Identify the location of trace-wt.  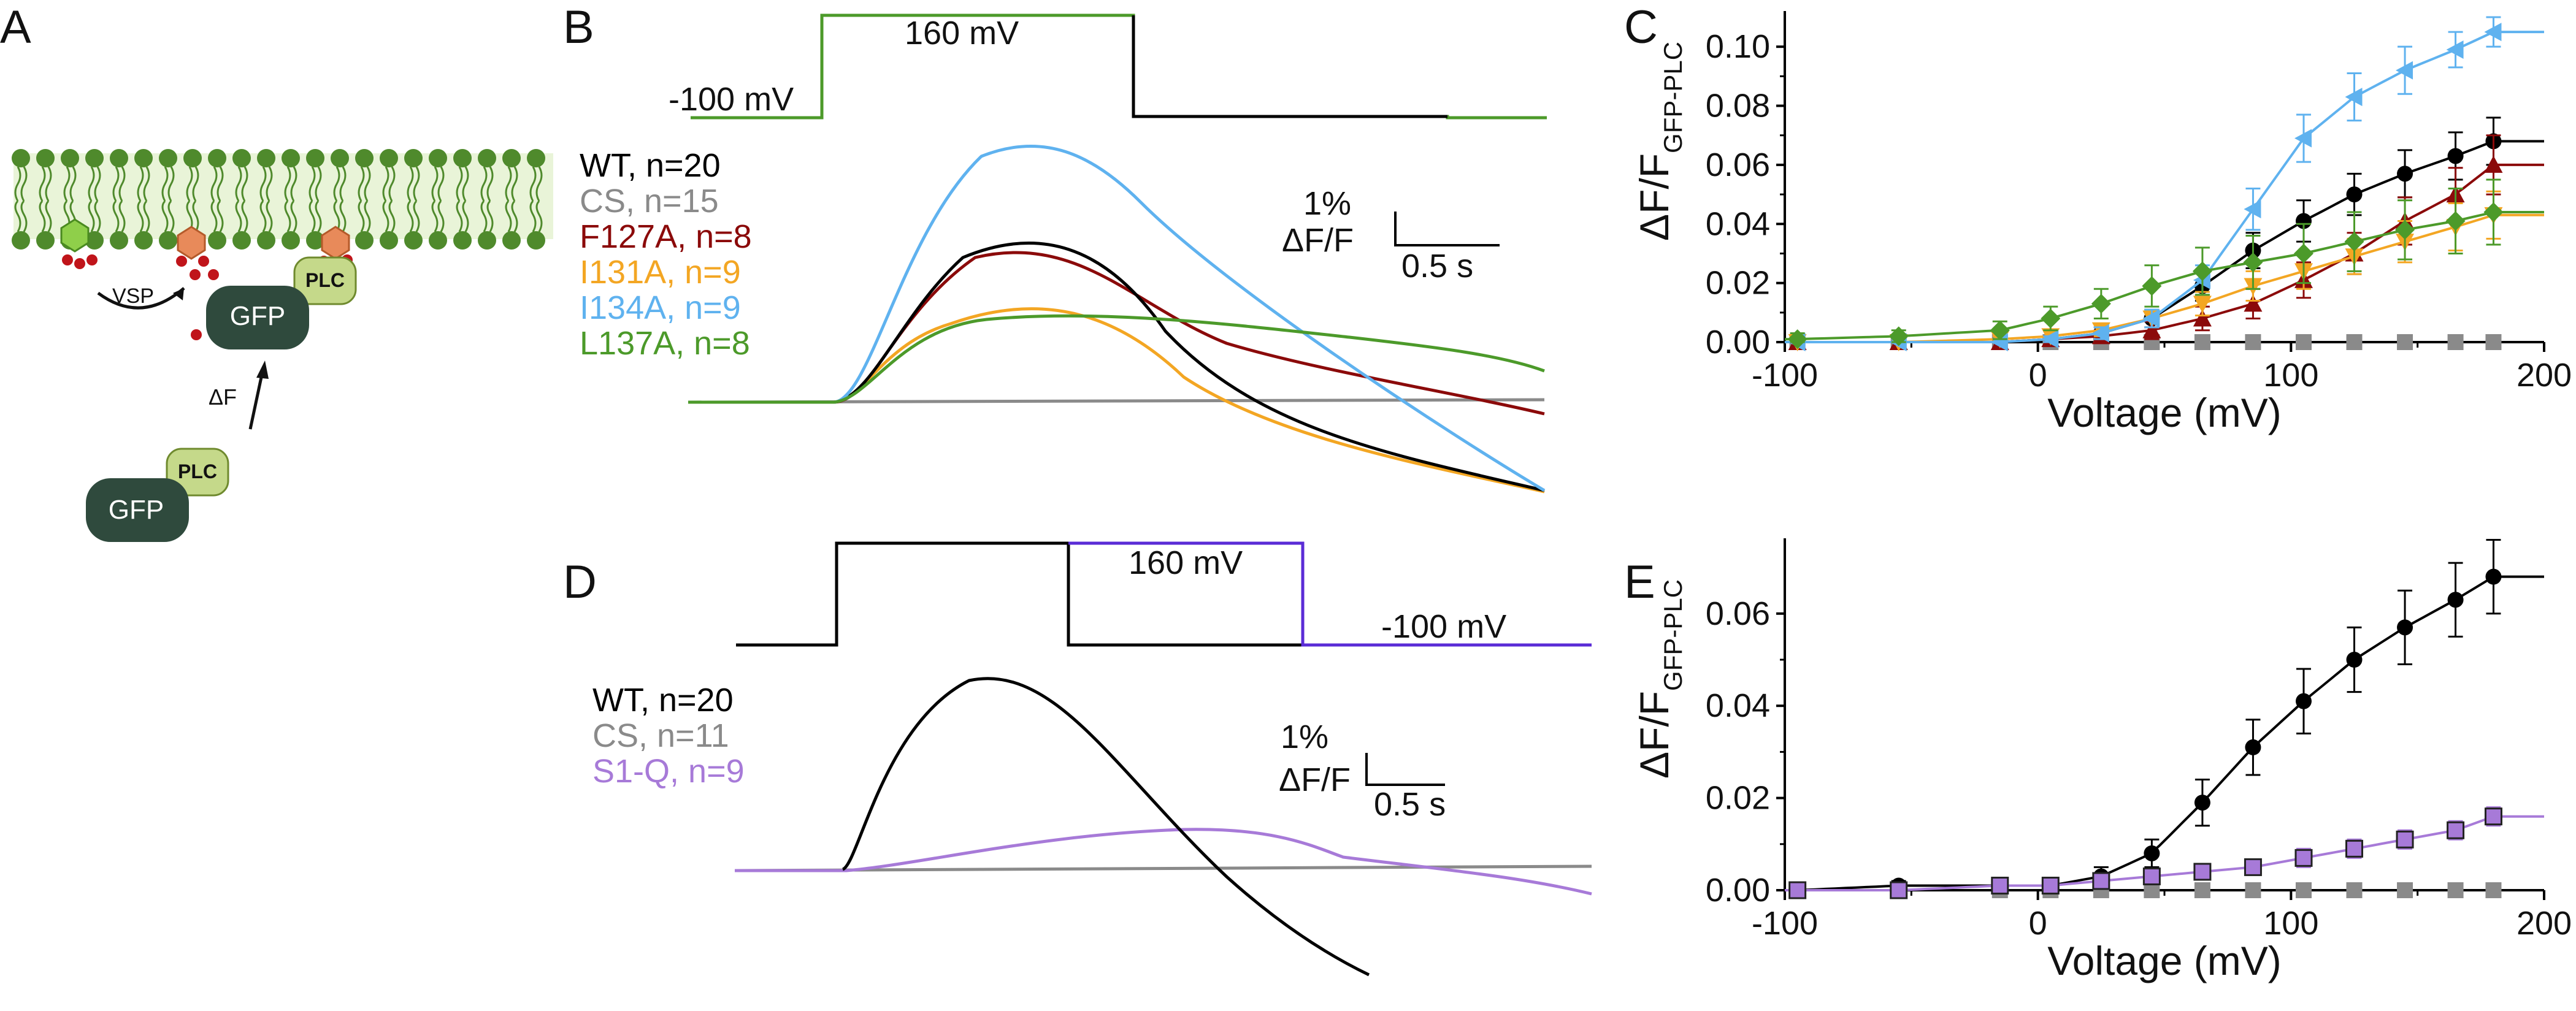
(1116, 367).